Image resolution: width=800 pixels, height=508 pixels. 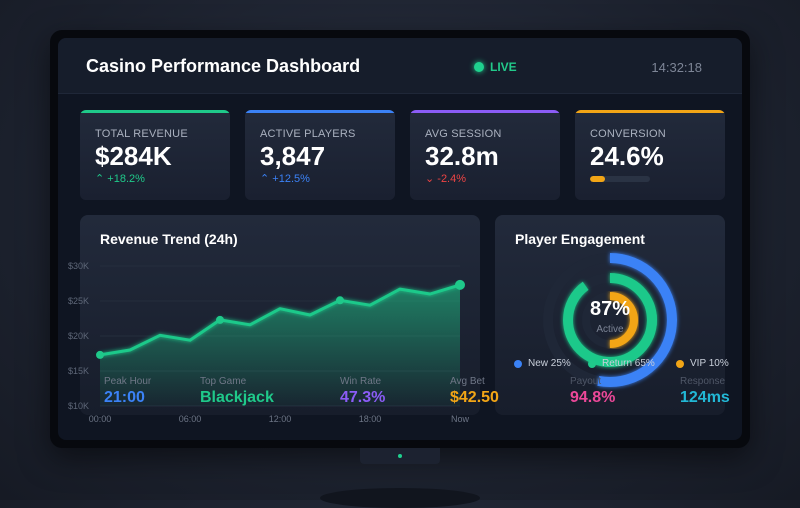 I want to click on stat-peak-hour: Peak Hour 21:00, so click(x=127, y=391).